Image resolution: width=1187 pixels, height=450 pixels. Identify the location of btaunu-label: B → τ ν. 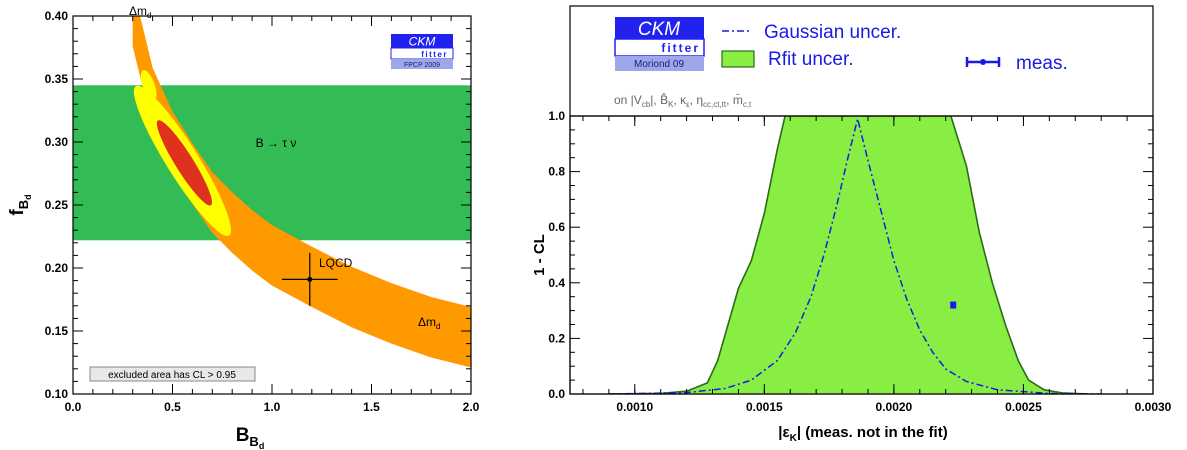
(276, 143).